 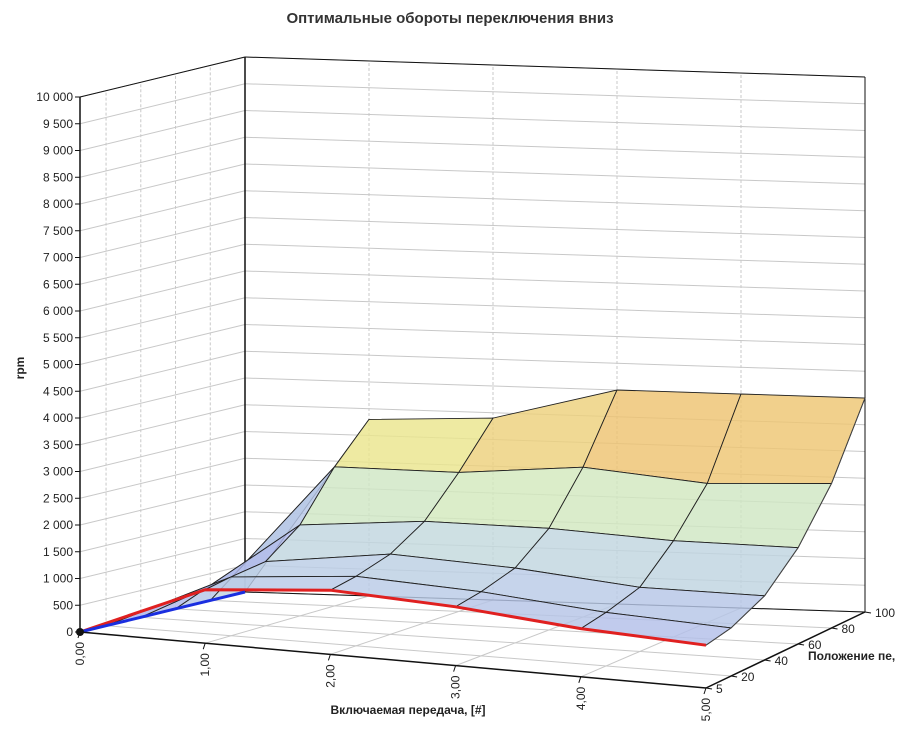 I want to click on y-axis-line, so click(x=785, y=650).